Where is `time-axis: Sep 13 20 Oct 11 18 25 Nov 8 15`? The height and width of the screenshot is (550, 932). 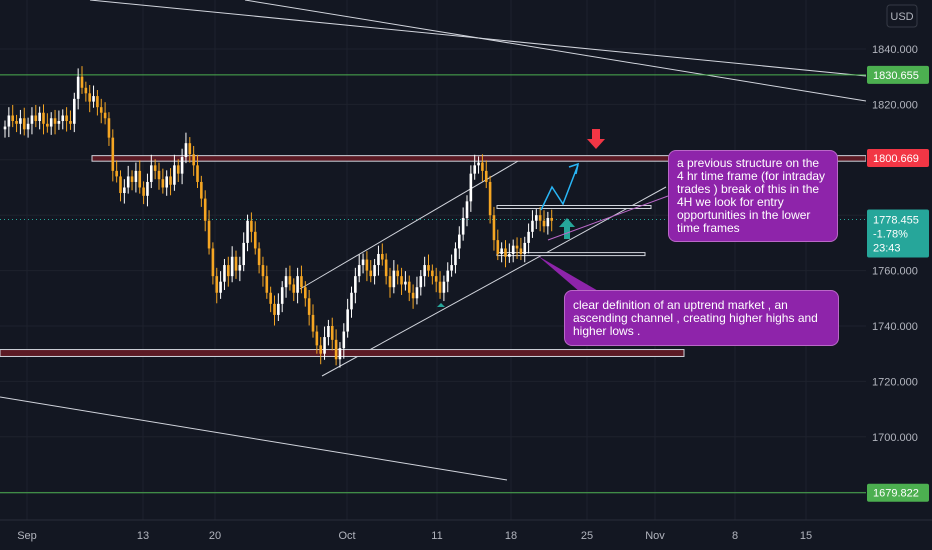
time-axis: Sep 13 20 Oct 11 18 25 Nov 8 15 is located at coordinates (466, 530).